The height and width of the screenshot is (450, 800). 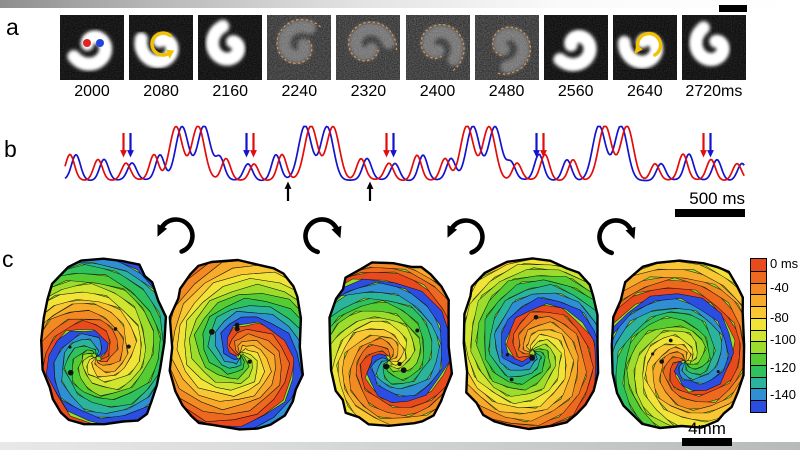 What do you see at coordinates (400, 446) in the screenshot?
I see `bottom-gradient-strip` at bounding box center [400, 446].